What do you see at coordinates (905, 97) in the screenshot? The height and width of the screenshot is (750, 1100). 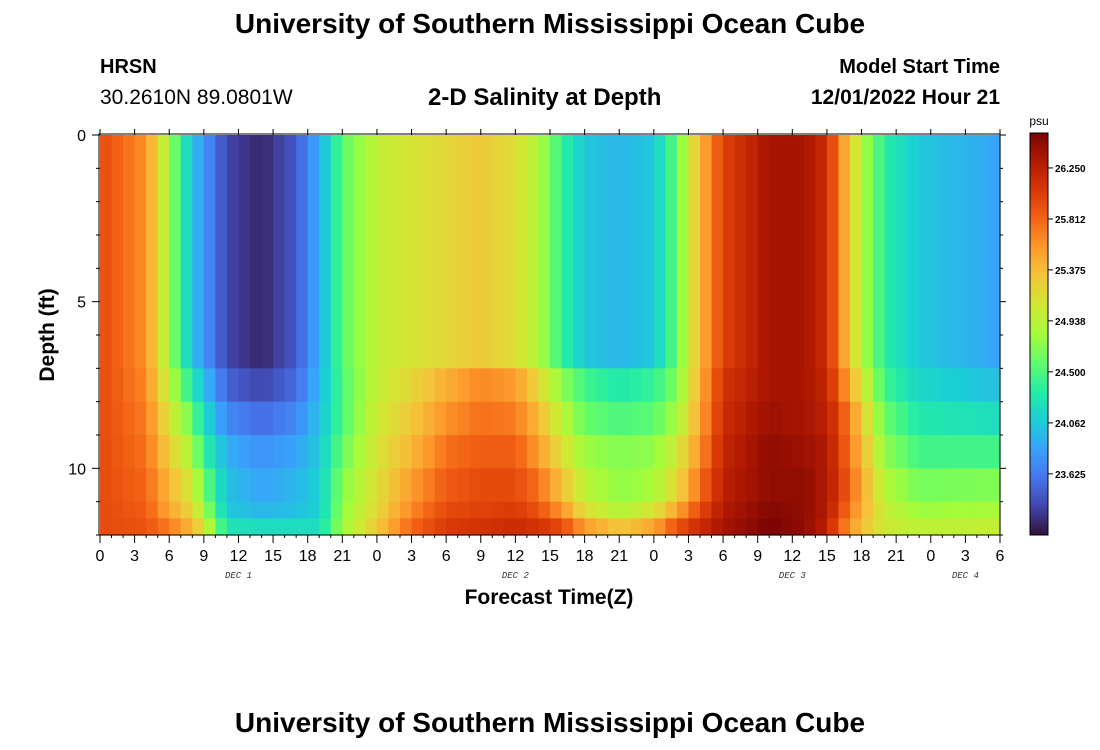 I see `model-start-time: 12/01/2022 Hour 21` at bounding box center [905, 97].